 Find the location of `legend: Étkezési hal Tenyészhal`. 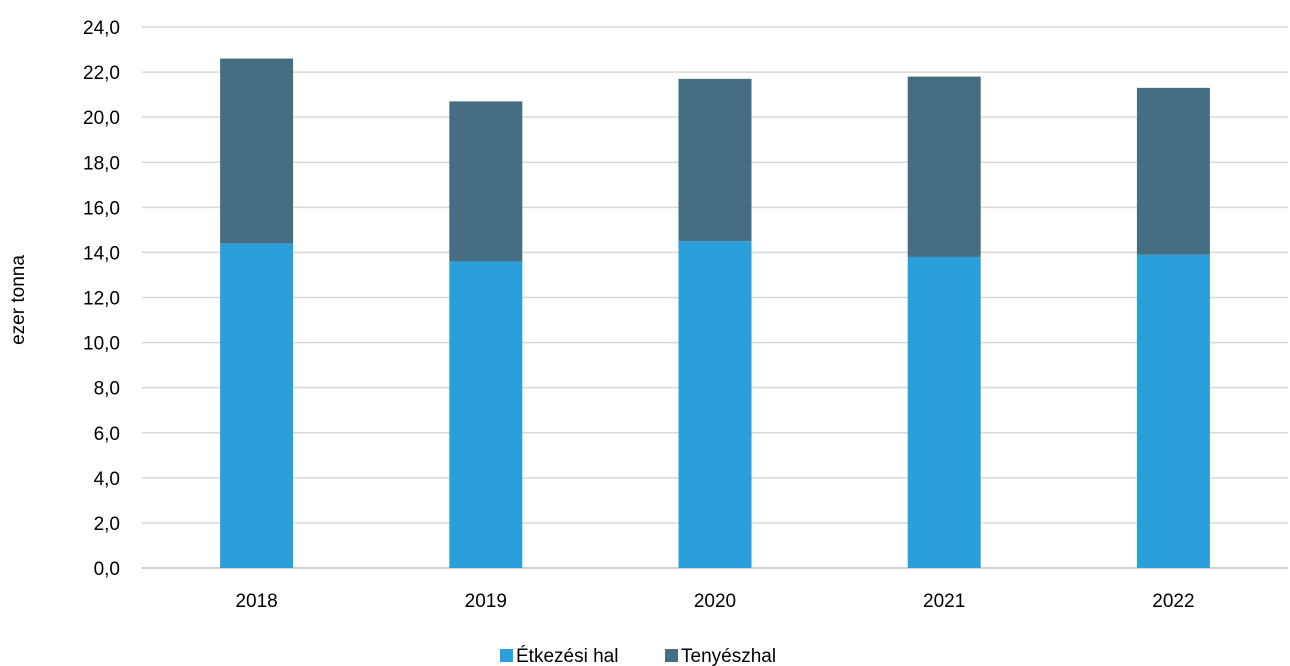

legend: Étkezési hal Tenyészhal is located at coordinates (638, 656).